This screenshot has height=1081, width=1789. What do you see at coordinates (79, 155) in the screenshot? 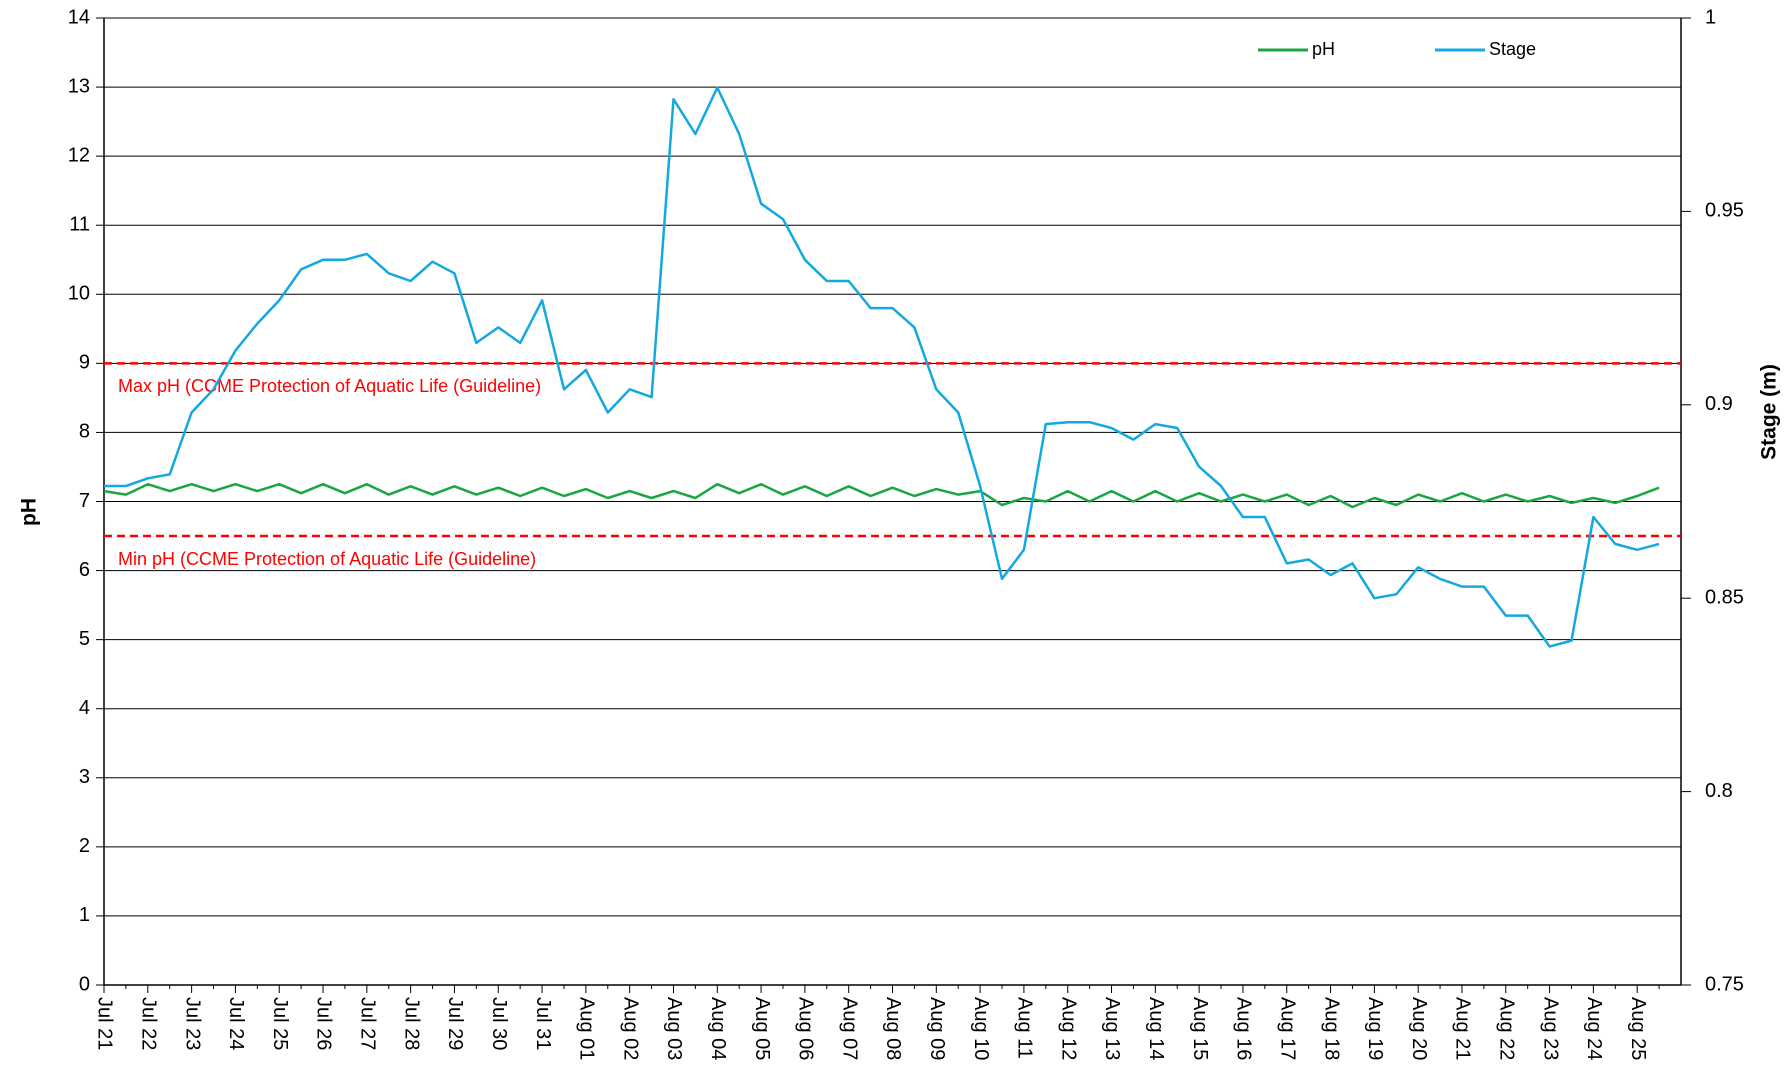
I see `y-tick-label: 12` at bounding box center [79, 155].